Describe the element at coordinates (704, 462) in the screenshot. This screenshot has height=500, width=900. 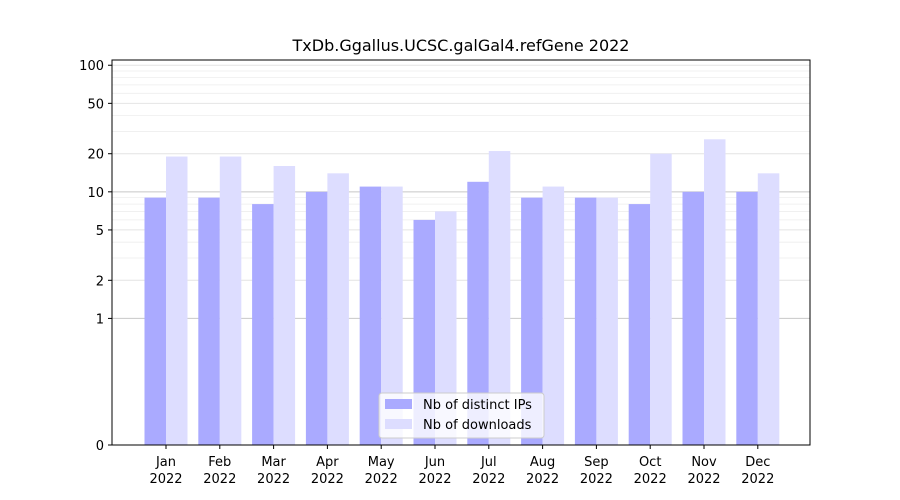
I see `x-tick-label-month: Nov` at that location.